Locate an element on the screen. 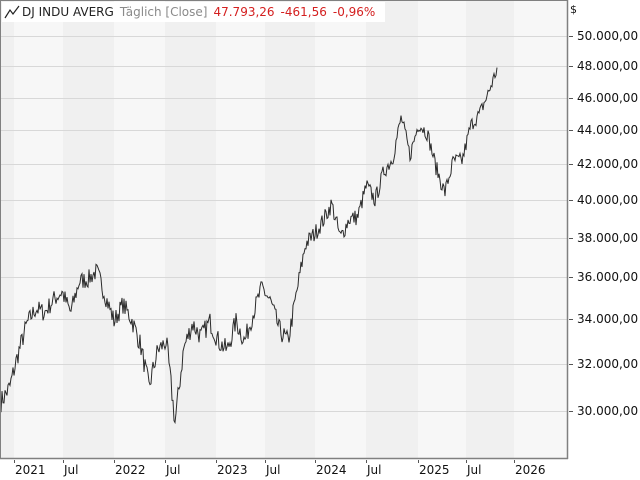  line-chart-icon is located at coordinates (12, 12).